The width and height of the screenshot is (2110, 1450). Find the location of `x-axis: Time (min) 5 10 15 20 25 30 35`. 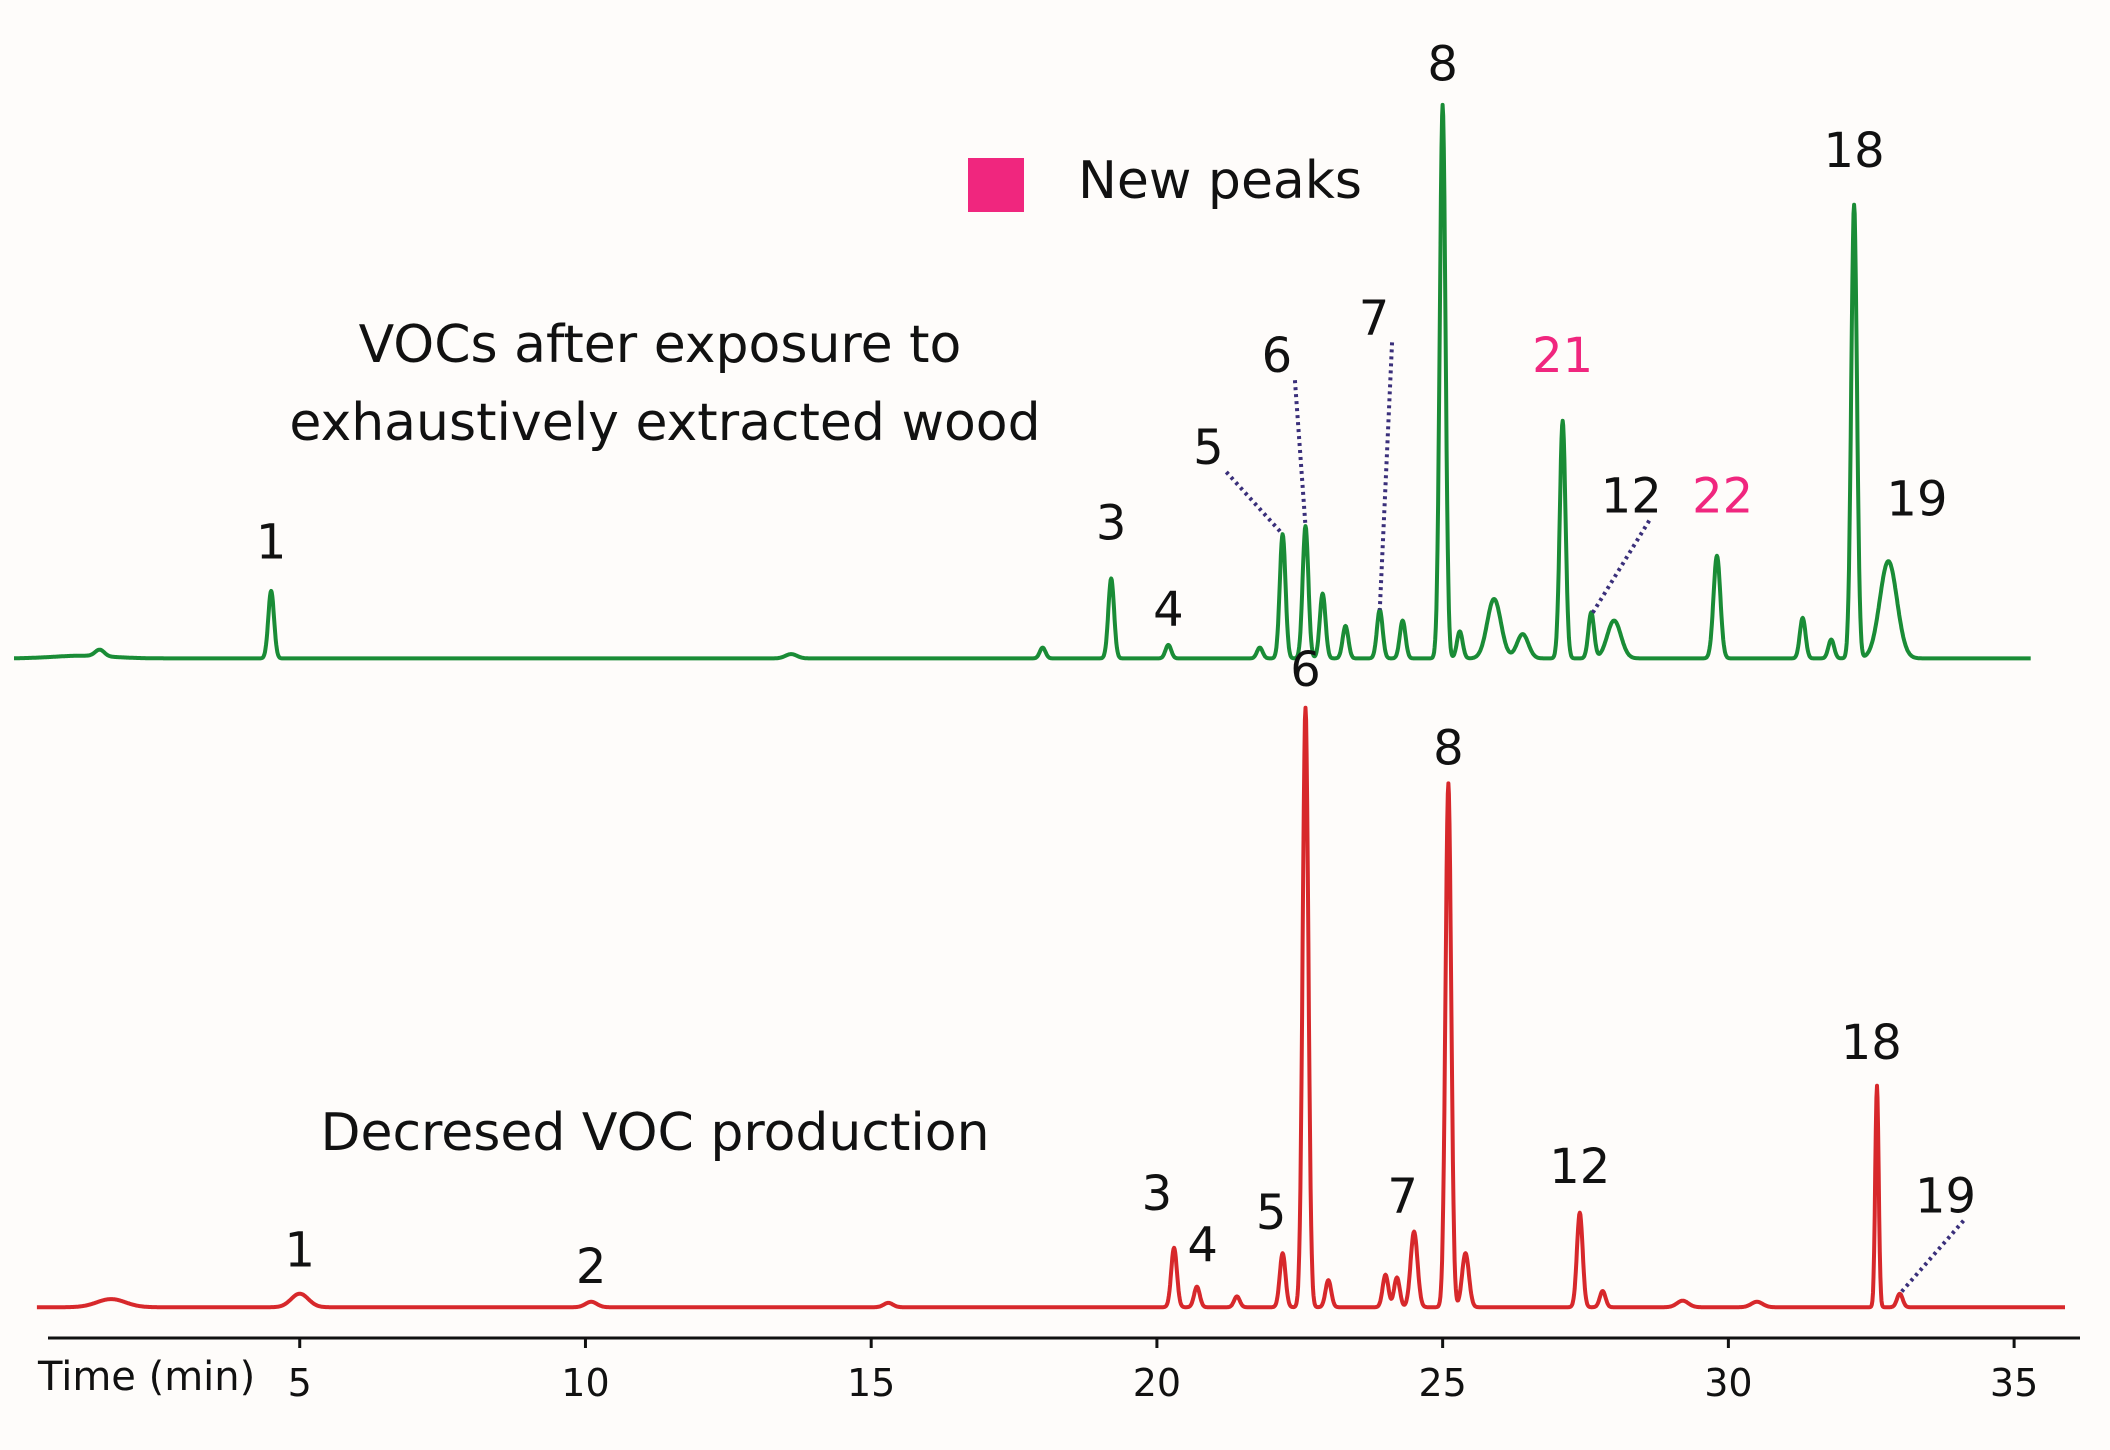

x-axis: Time (min) 5 10 15 20 25 30 35 is located at coordinates (1058, 1370).